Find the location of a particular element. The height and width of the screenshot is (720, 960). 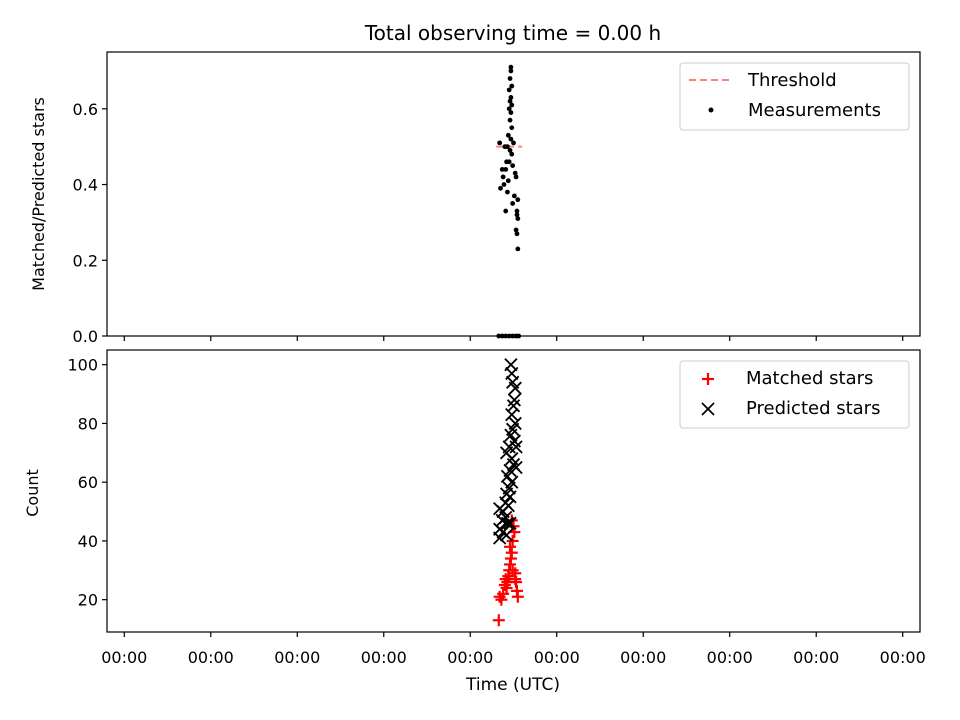

legend-measurements-swatch is located at coordinates (711, 110).